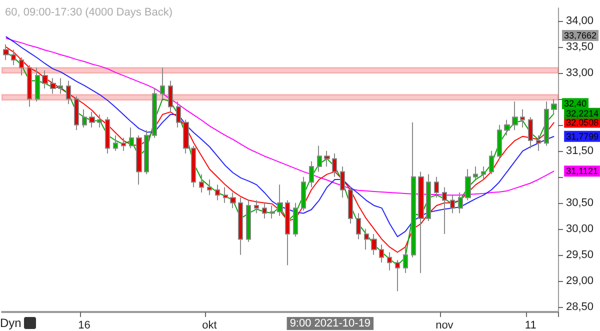 This screenshot has width=600, height=331. What do you see at coordinates (580, 228) in the screenshot?
I see `y-tick-label: 30,00` at bounding box center [580, 228].